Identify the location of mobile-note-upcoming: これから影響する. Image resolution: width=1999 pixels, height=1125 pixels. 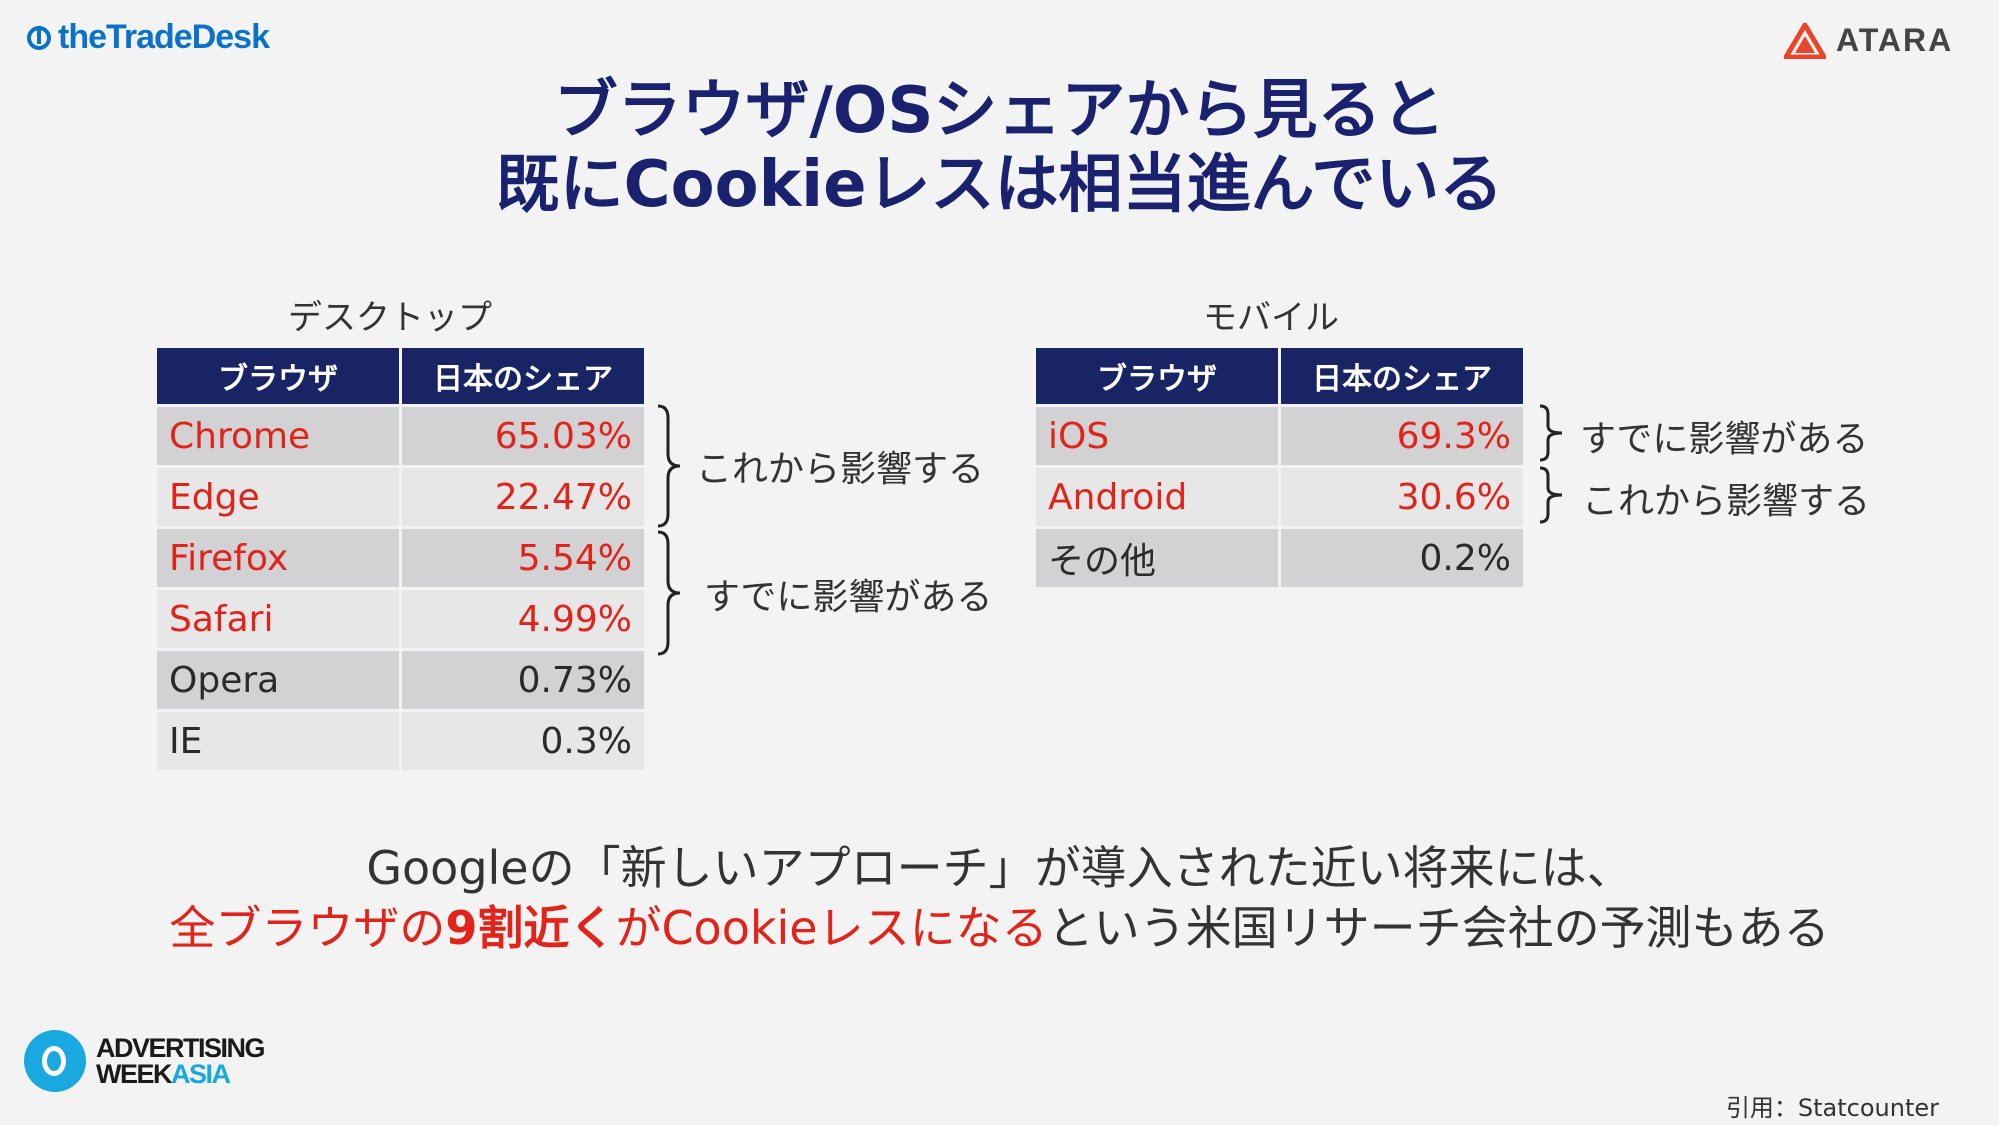
(1726, 501).